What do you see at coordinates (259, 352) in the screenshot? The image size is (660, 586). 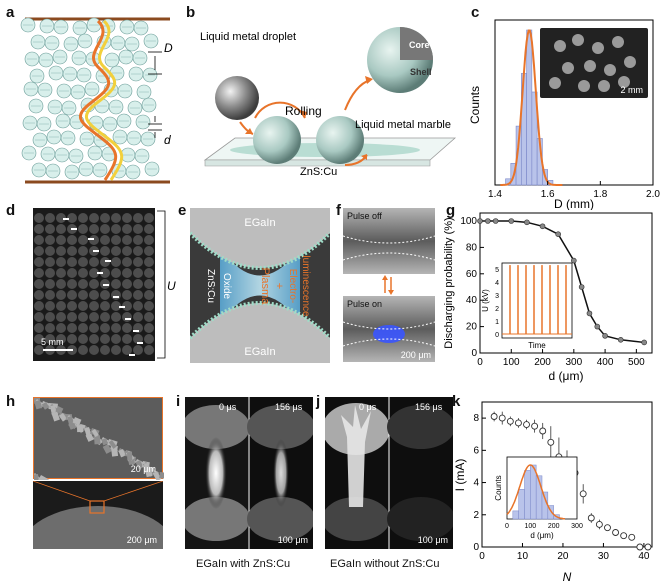 I see `label-egain-bottom: EGaIn` at bounding box center [259, 352].